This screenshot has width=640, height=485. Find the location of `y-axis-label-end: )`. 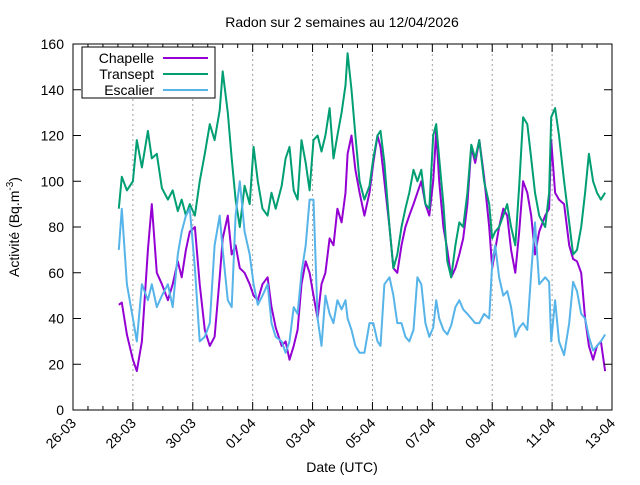

y-axis-label-end: ) is located at coordinates (14, 179).